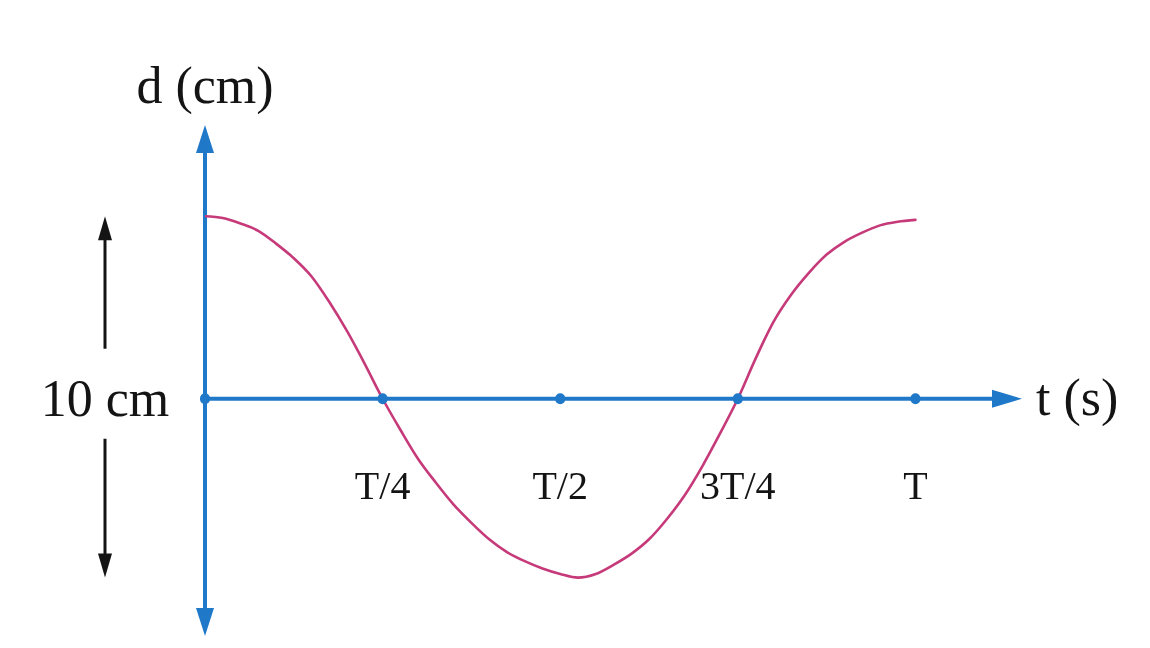 Image resolution: width=1150 pixels, height=648 pixels. What do you see at coordinates (382, 485) in the screenshot?
I see `x-tick-label: T/4` at bounding box center [382, 485].